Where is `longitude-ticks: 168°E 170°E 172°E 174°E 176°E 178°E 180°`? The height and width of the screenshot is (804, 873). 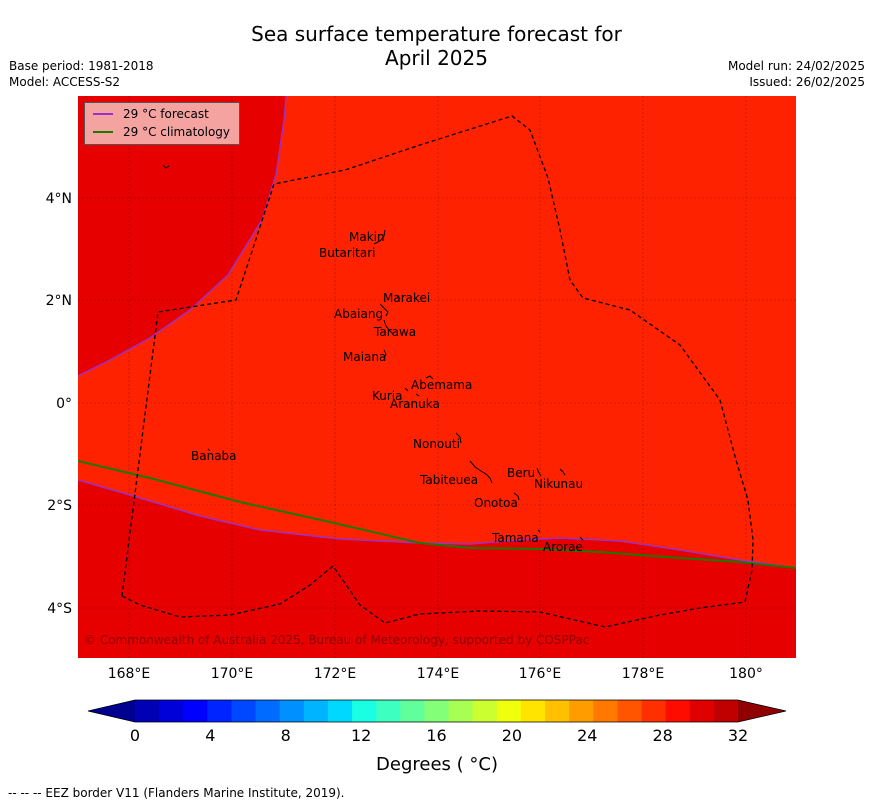 longitude-ticks: 168°E 170°E 172°E 174°E 176°E 178°E 180° is located at coordinates (435, 674).